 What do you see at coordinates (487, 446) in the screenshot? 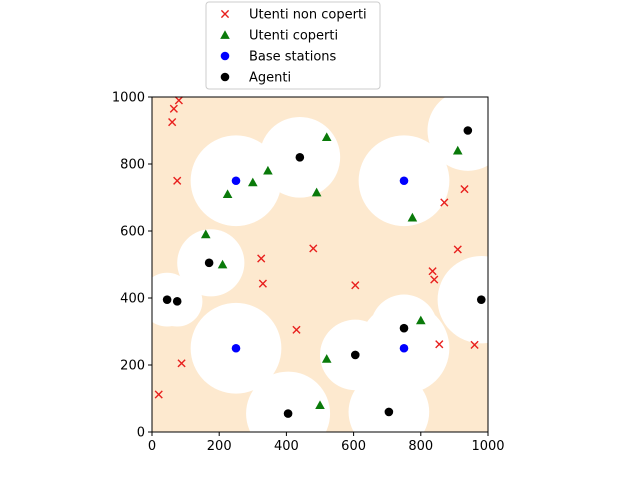
I see `x-tick-label: 1000` at bounding box center [487, 446].